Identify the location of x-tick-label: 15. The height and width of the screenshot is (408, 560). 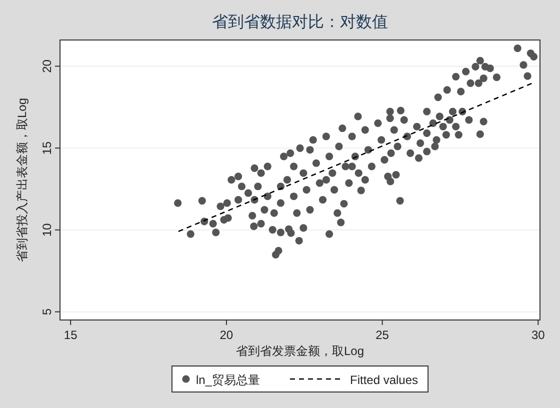
(71, 335).